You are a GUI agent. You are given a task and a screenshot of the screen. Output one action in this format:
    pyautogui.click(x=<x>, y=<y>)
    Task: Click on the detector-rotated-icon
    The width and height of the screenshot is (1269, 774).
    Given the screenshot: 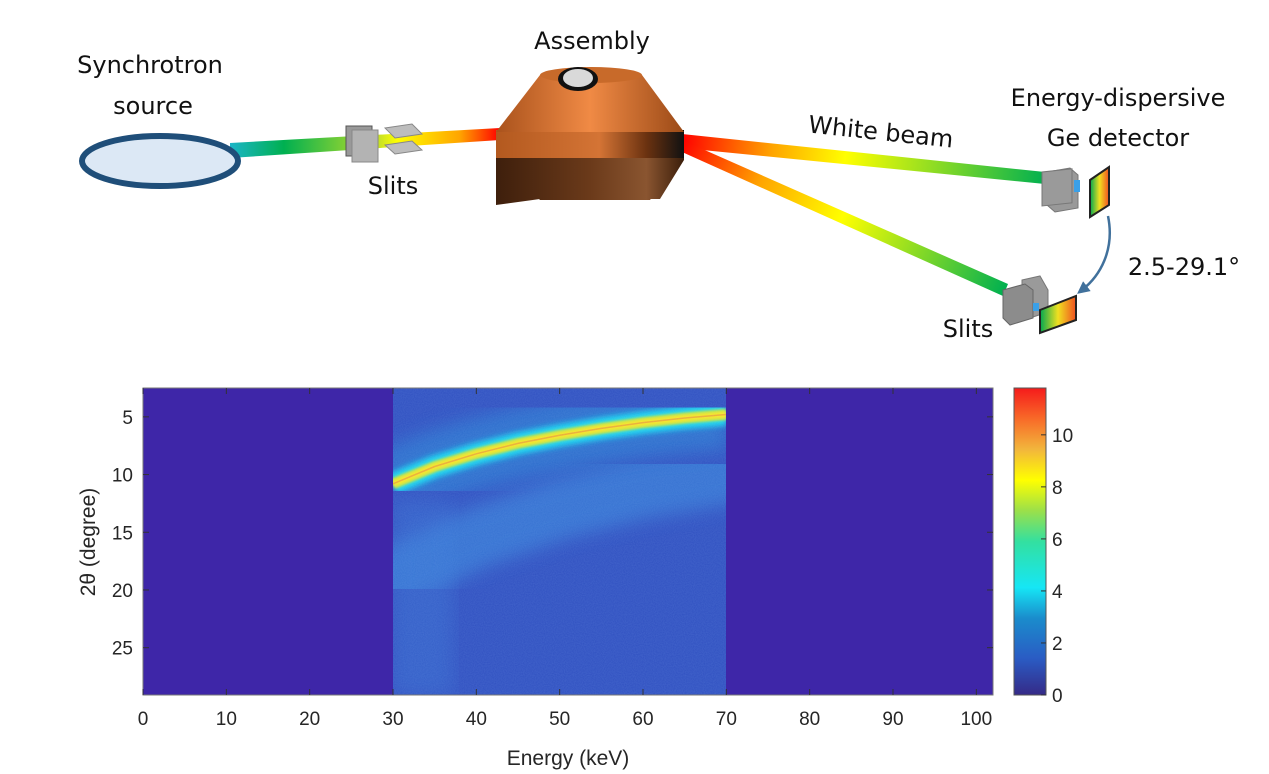 What is the action you would take?
    pyautogui.click(x=1039, y=305)
    